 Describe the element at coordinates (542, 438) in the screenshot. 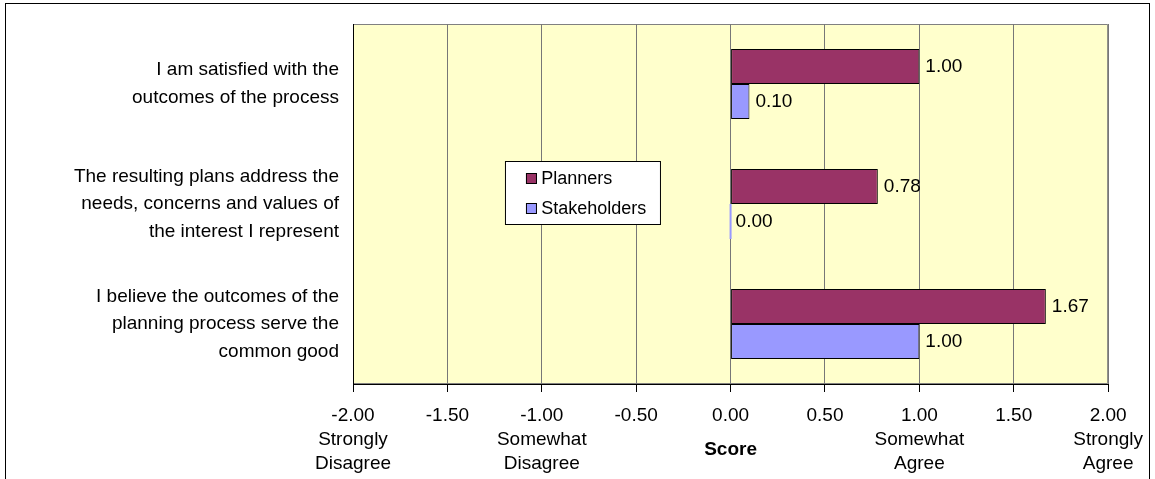

I see `x-tick-label: -1.00 Somewhat Disagree` at that location.